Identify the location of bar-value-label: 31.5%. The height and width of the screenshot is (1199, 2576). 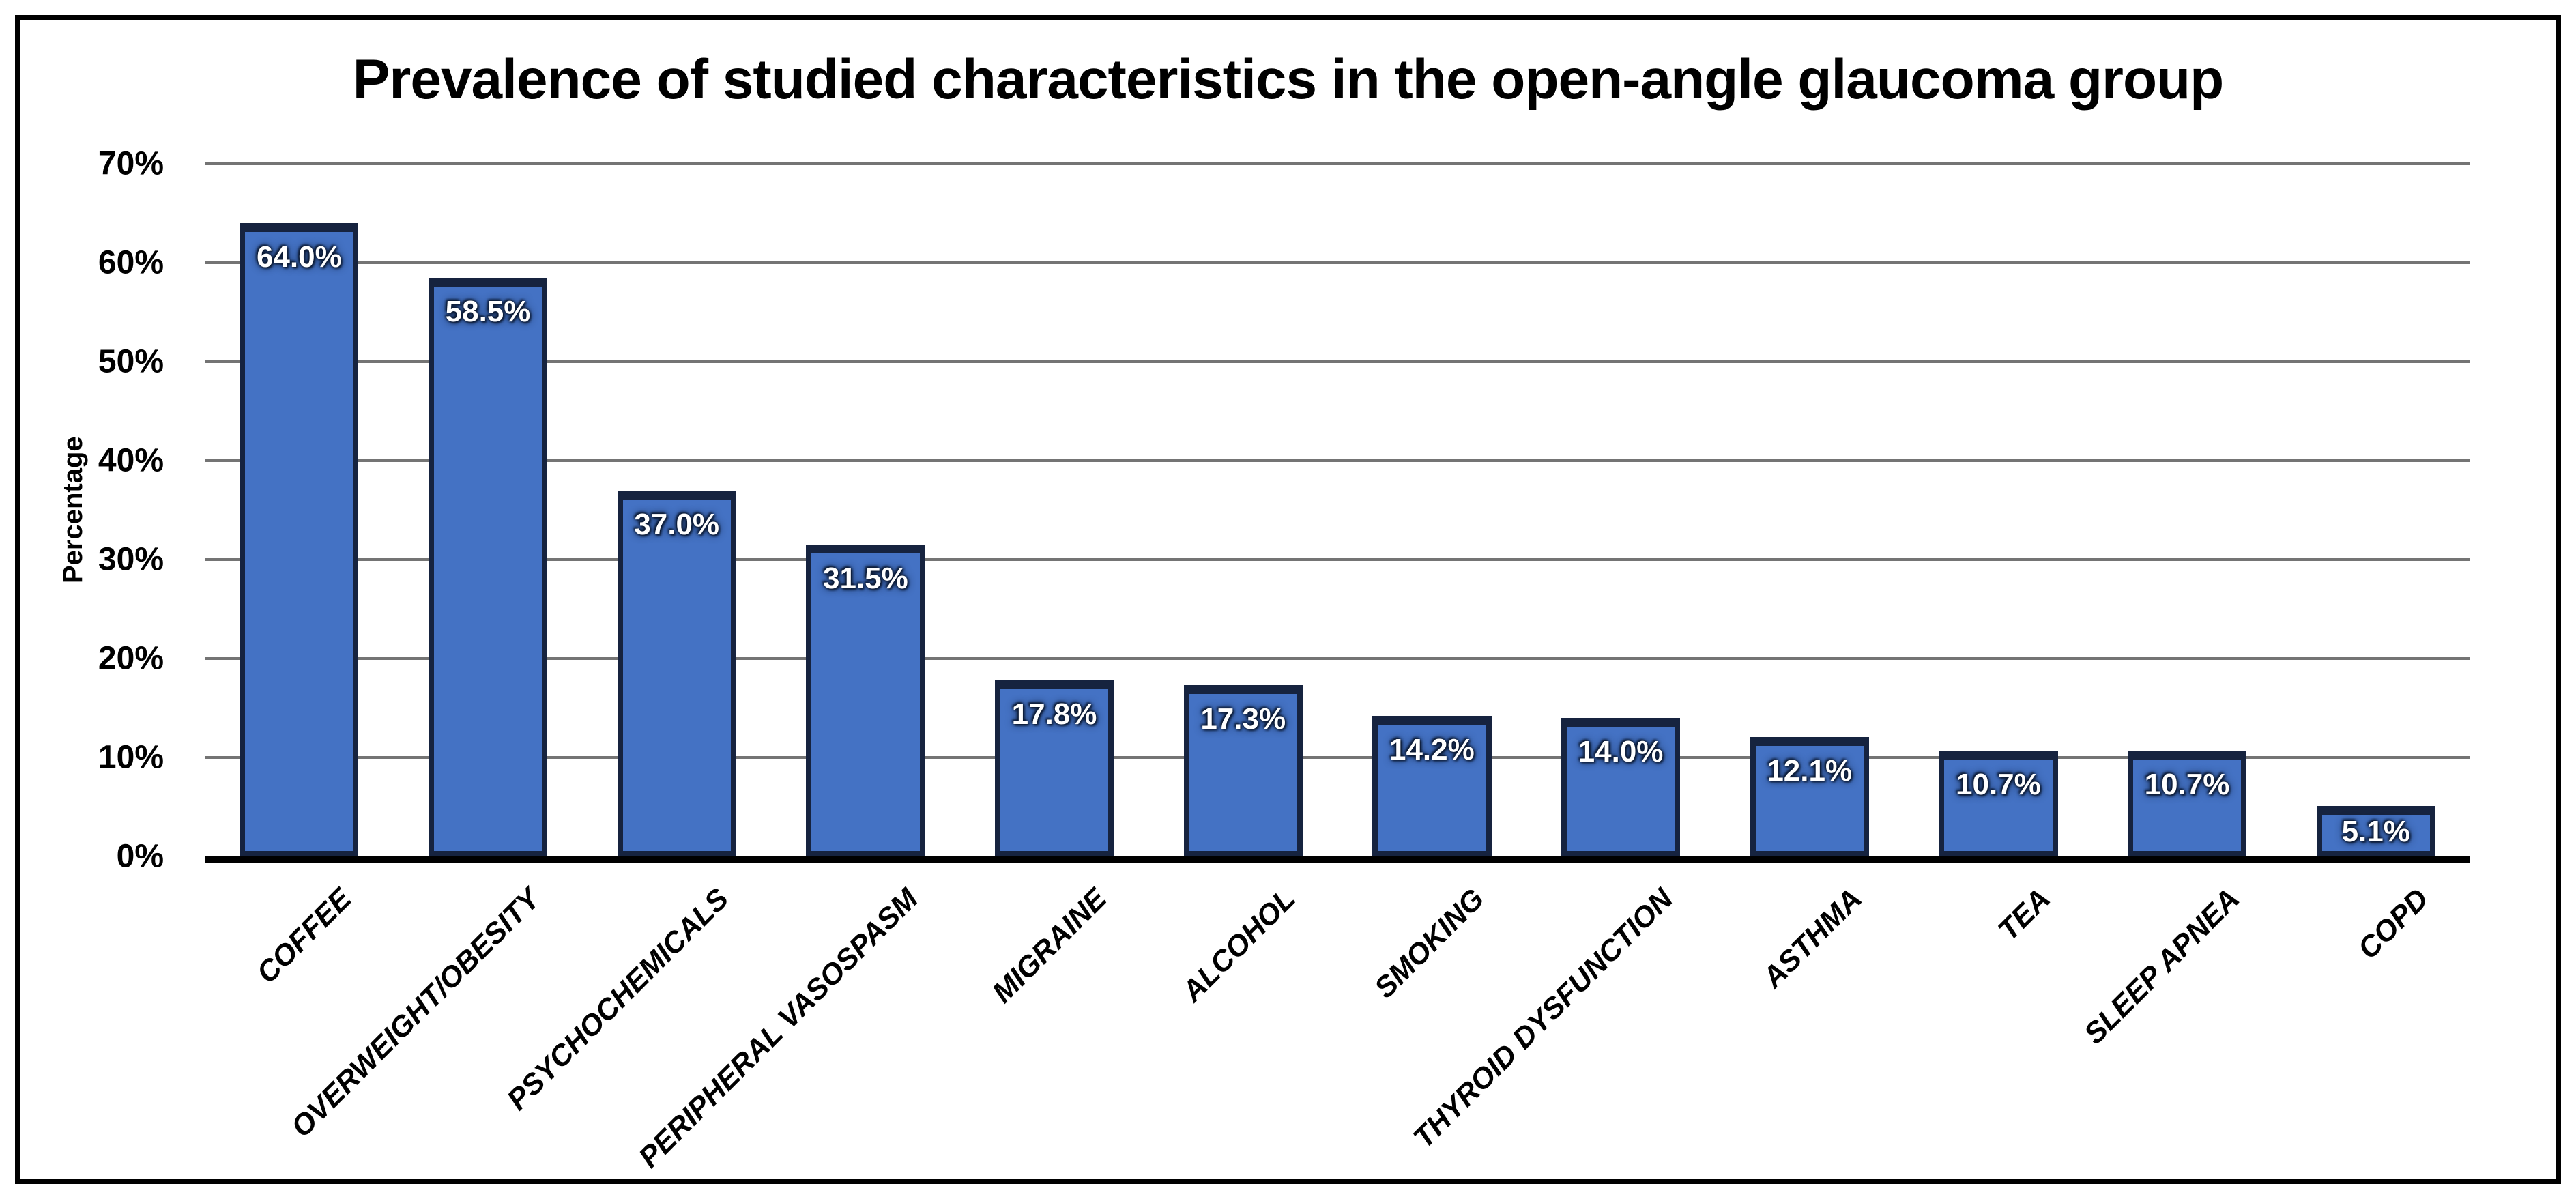
(865, 579).